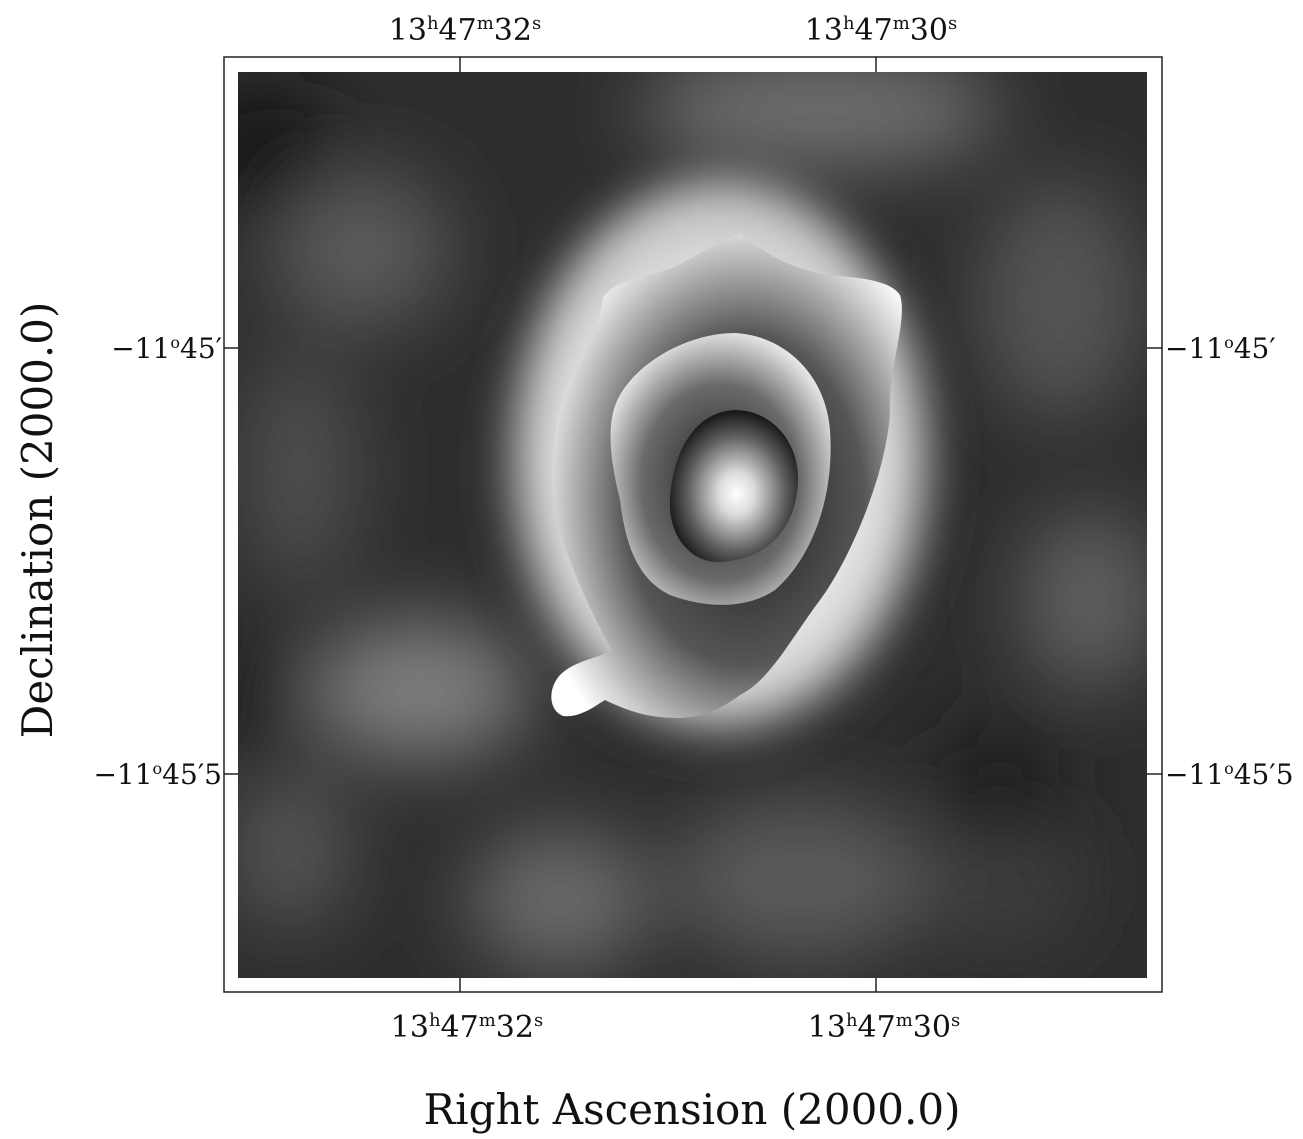  What do you see at coordinates (467, 1027) in the screenshot?
I see `bottom-ra-label-1: 13h47m32s` at bounding box center [467, 1027].